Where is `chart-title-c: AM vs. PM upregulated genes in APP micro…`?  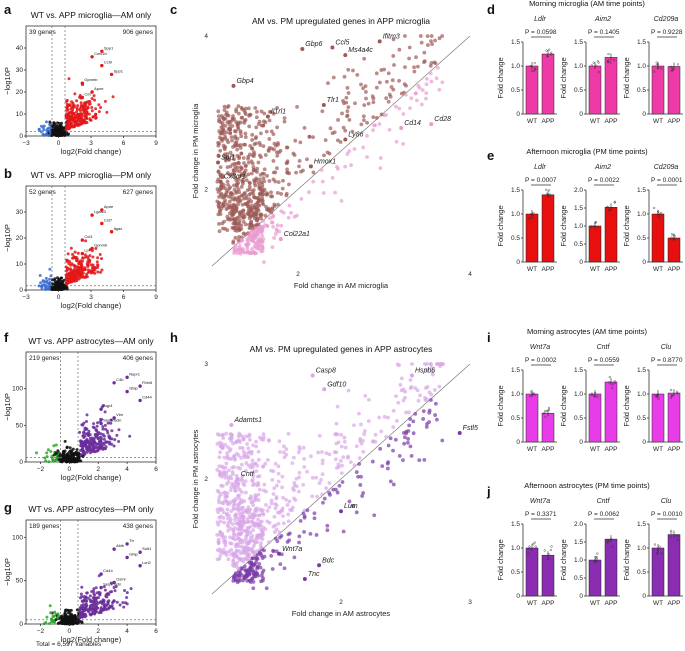 chart-title-c: AM vs. PM upregulated genes in APP micro… is located at coordinates (341, 21).